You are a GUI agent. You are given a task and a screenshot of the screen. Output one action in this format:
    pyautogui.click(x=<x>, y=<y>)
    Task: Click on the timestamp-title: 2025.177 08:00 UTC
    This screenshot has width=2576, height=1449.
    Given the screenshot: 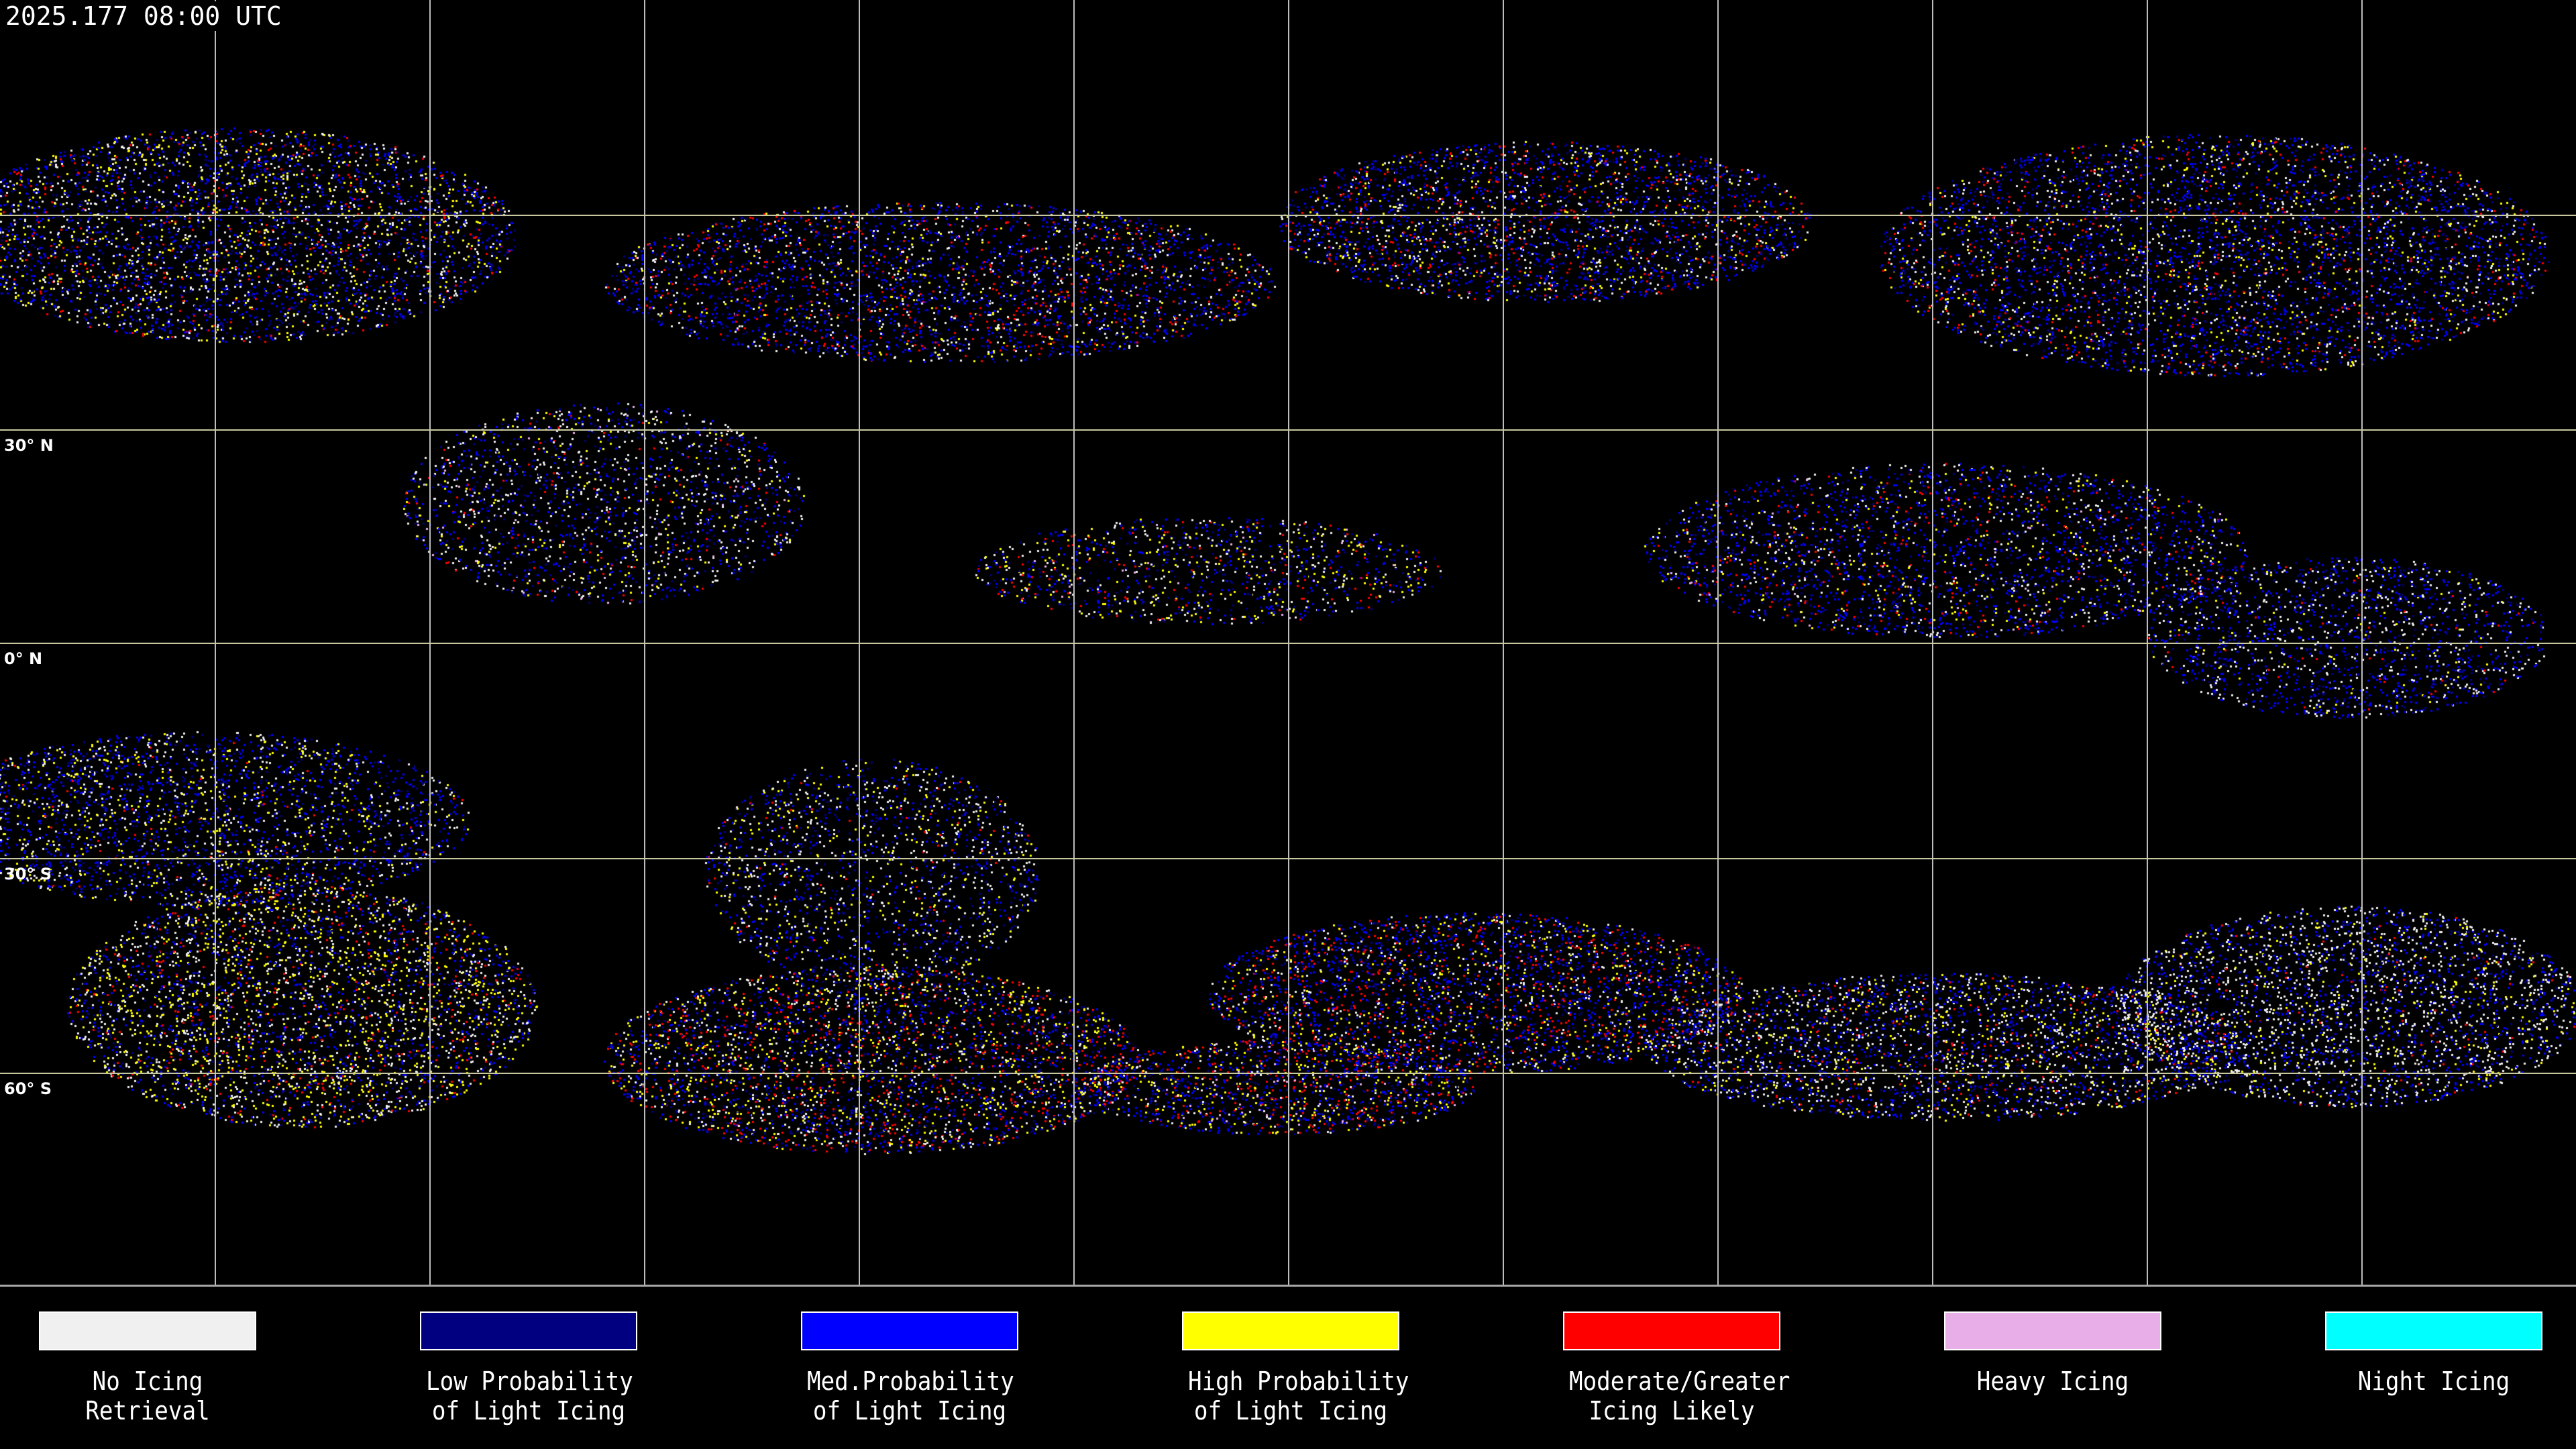 What is the action you would take?
    pyautogui.click(x=143, y=16)
    